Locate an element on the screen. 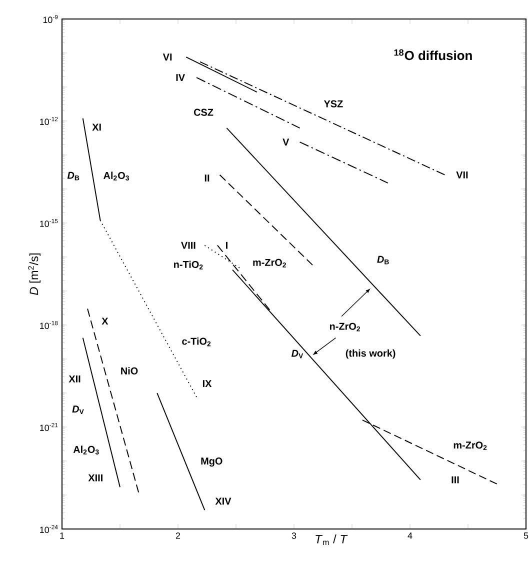 The image size is (529, 567). annotation: IV is located at coordinates (180, 77).